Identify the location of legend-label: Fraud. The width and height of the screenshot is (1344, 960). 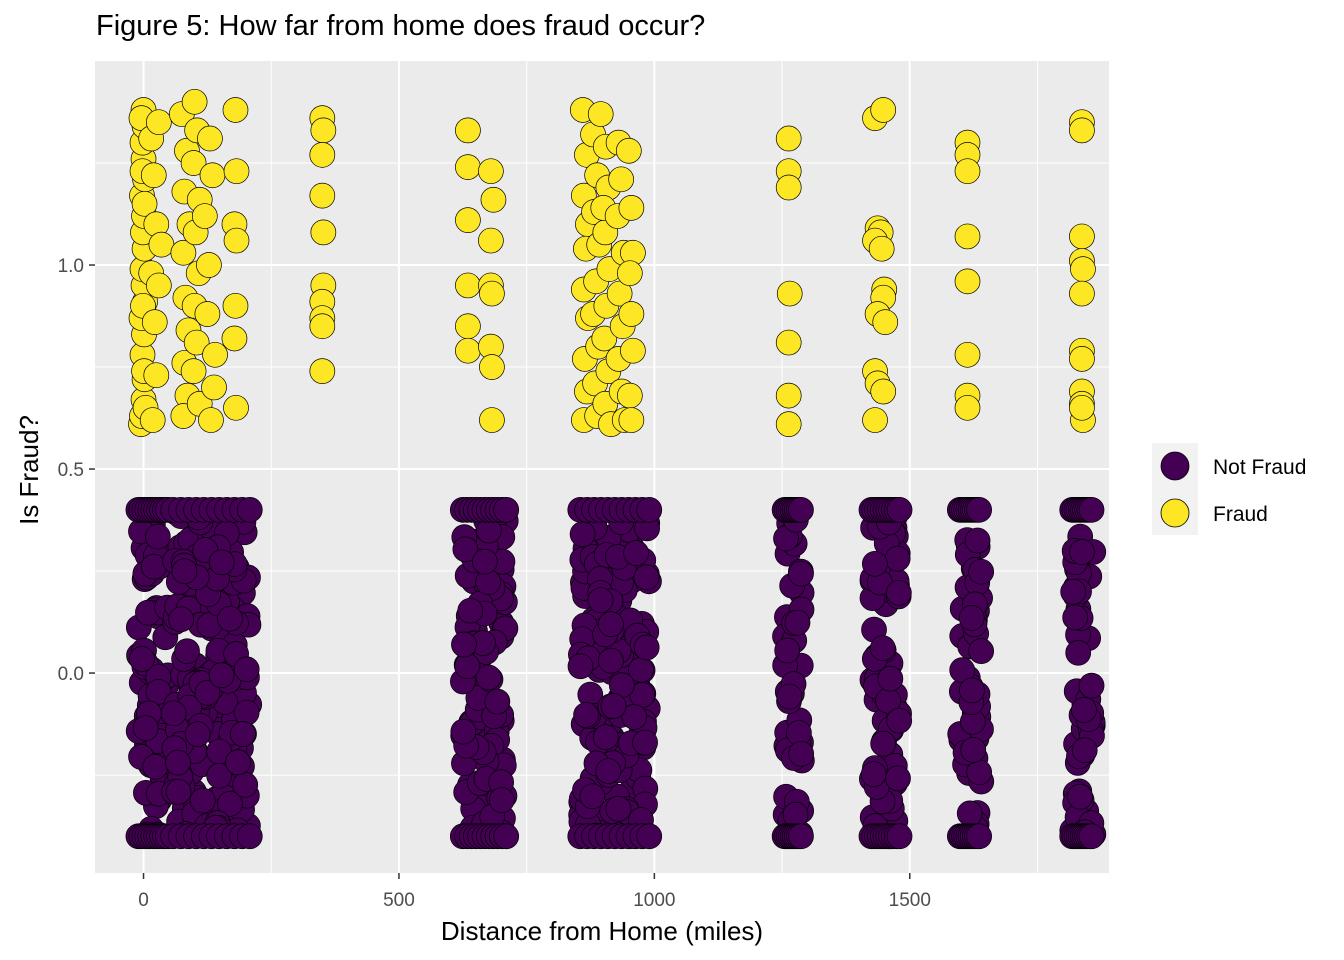
(1240, 514).